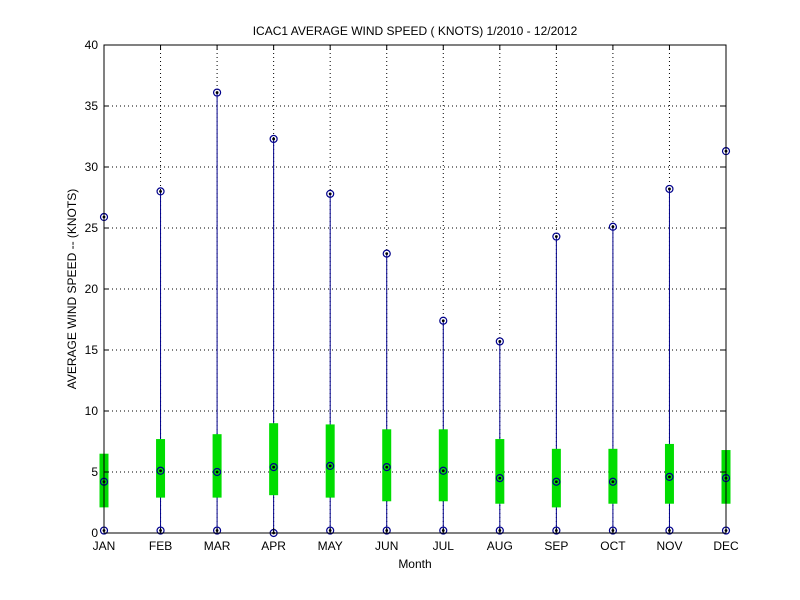 The image size is (800, 600). Describe the element at coordinates (556, 546) in the screenshot. I see `tick-label-x: SEP` at that location.